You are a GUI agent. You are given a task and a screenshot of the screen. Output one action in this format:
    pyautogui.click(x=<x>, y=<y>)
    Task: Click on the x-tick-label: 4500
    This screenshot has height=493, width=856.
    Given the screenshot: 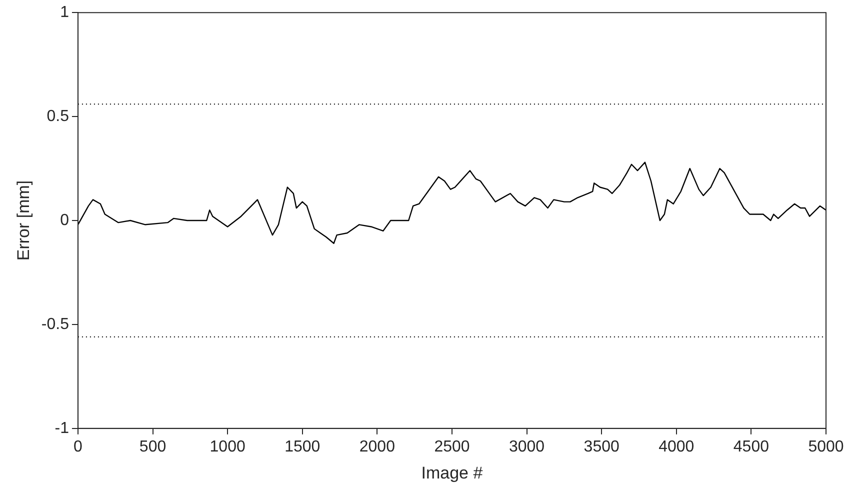 What is the action you would take?
    pyautogui.click(x=751, y=447)
    